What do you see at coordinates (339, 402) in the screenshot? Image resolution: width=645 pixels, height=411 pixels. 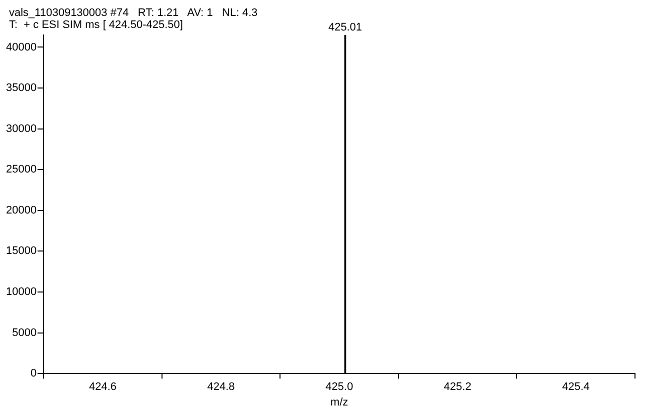 I see `x-axis-title: m/z` at bounding box center [339, 402].